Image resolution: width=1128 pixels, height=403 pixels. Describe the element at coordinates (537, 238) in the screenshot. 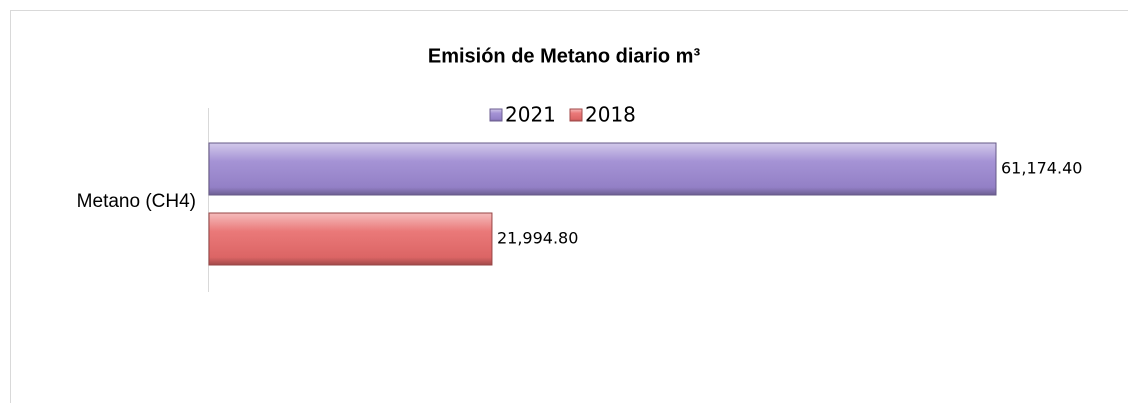

I see `value-label: 21,994.80` at that location.